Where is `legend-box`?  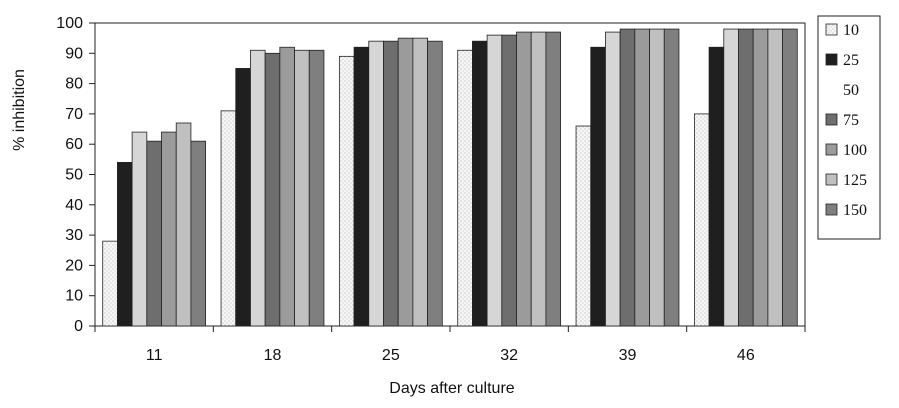 legend-box is located at coordinates (849, 127).